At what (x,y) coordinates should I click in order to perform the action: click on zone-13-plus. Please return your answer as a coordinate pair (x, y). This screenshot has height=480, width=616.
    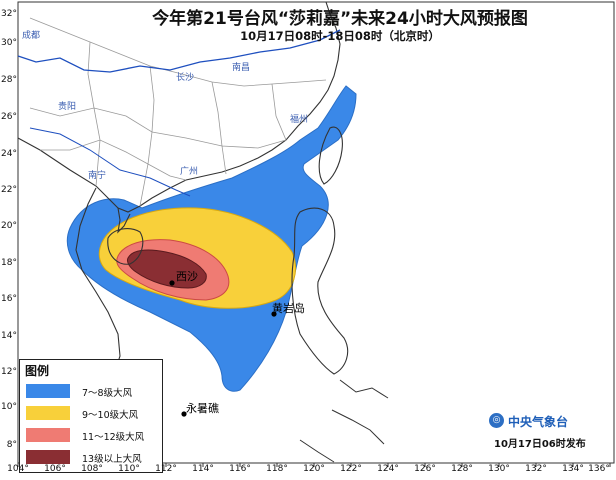
    Looking at the image, I should click on (167, 269).